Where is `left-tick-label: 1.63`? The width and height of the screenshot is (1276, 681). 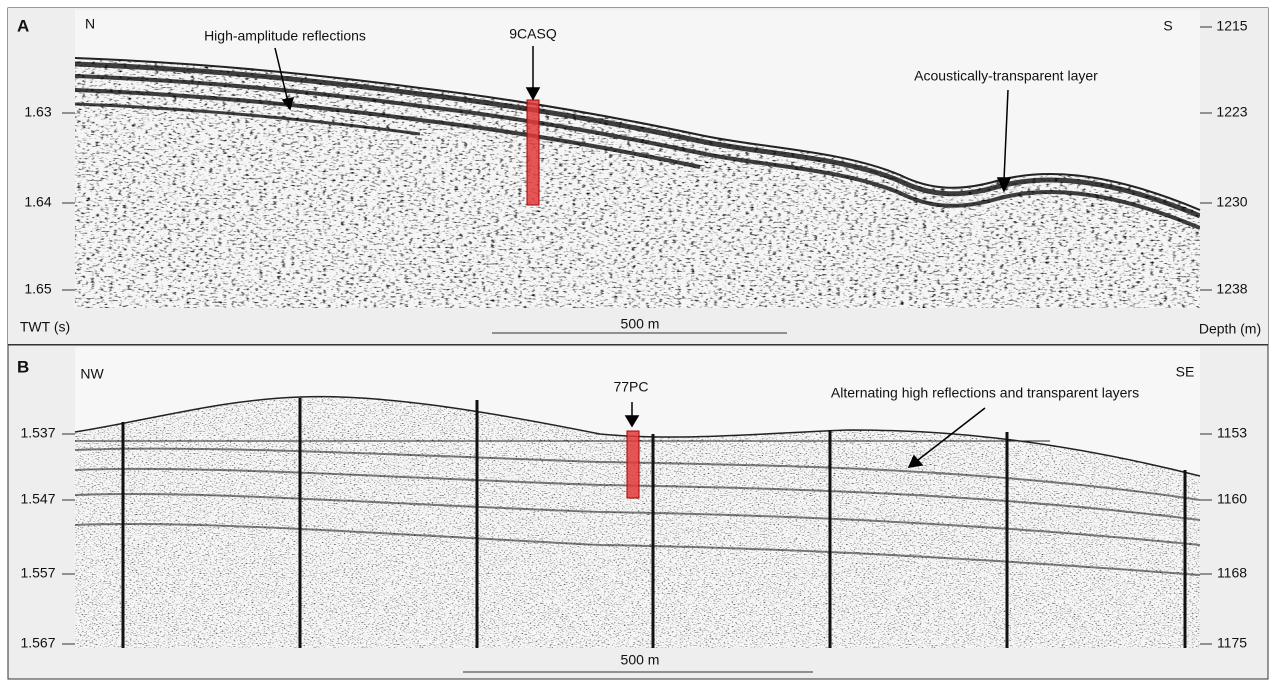
left-tick-label: 1.63 is located at coordinates (37, 112).